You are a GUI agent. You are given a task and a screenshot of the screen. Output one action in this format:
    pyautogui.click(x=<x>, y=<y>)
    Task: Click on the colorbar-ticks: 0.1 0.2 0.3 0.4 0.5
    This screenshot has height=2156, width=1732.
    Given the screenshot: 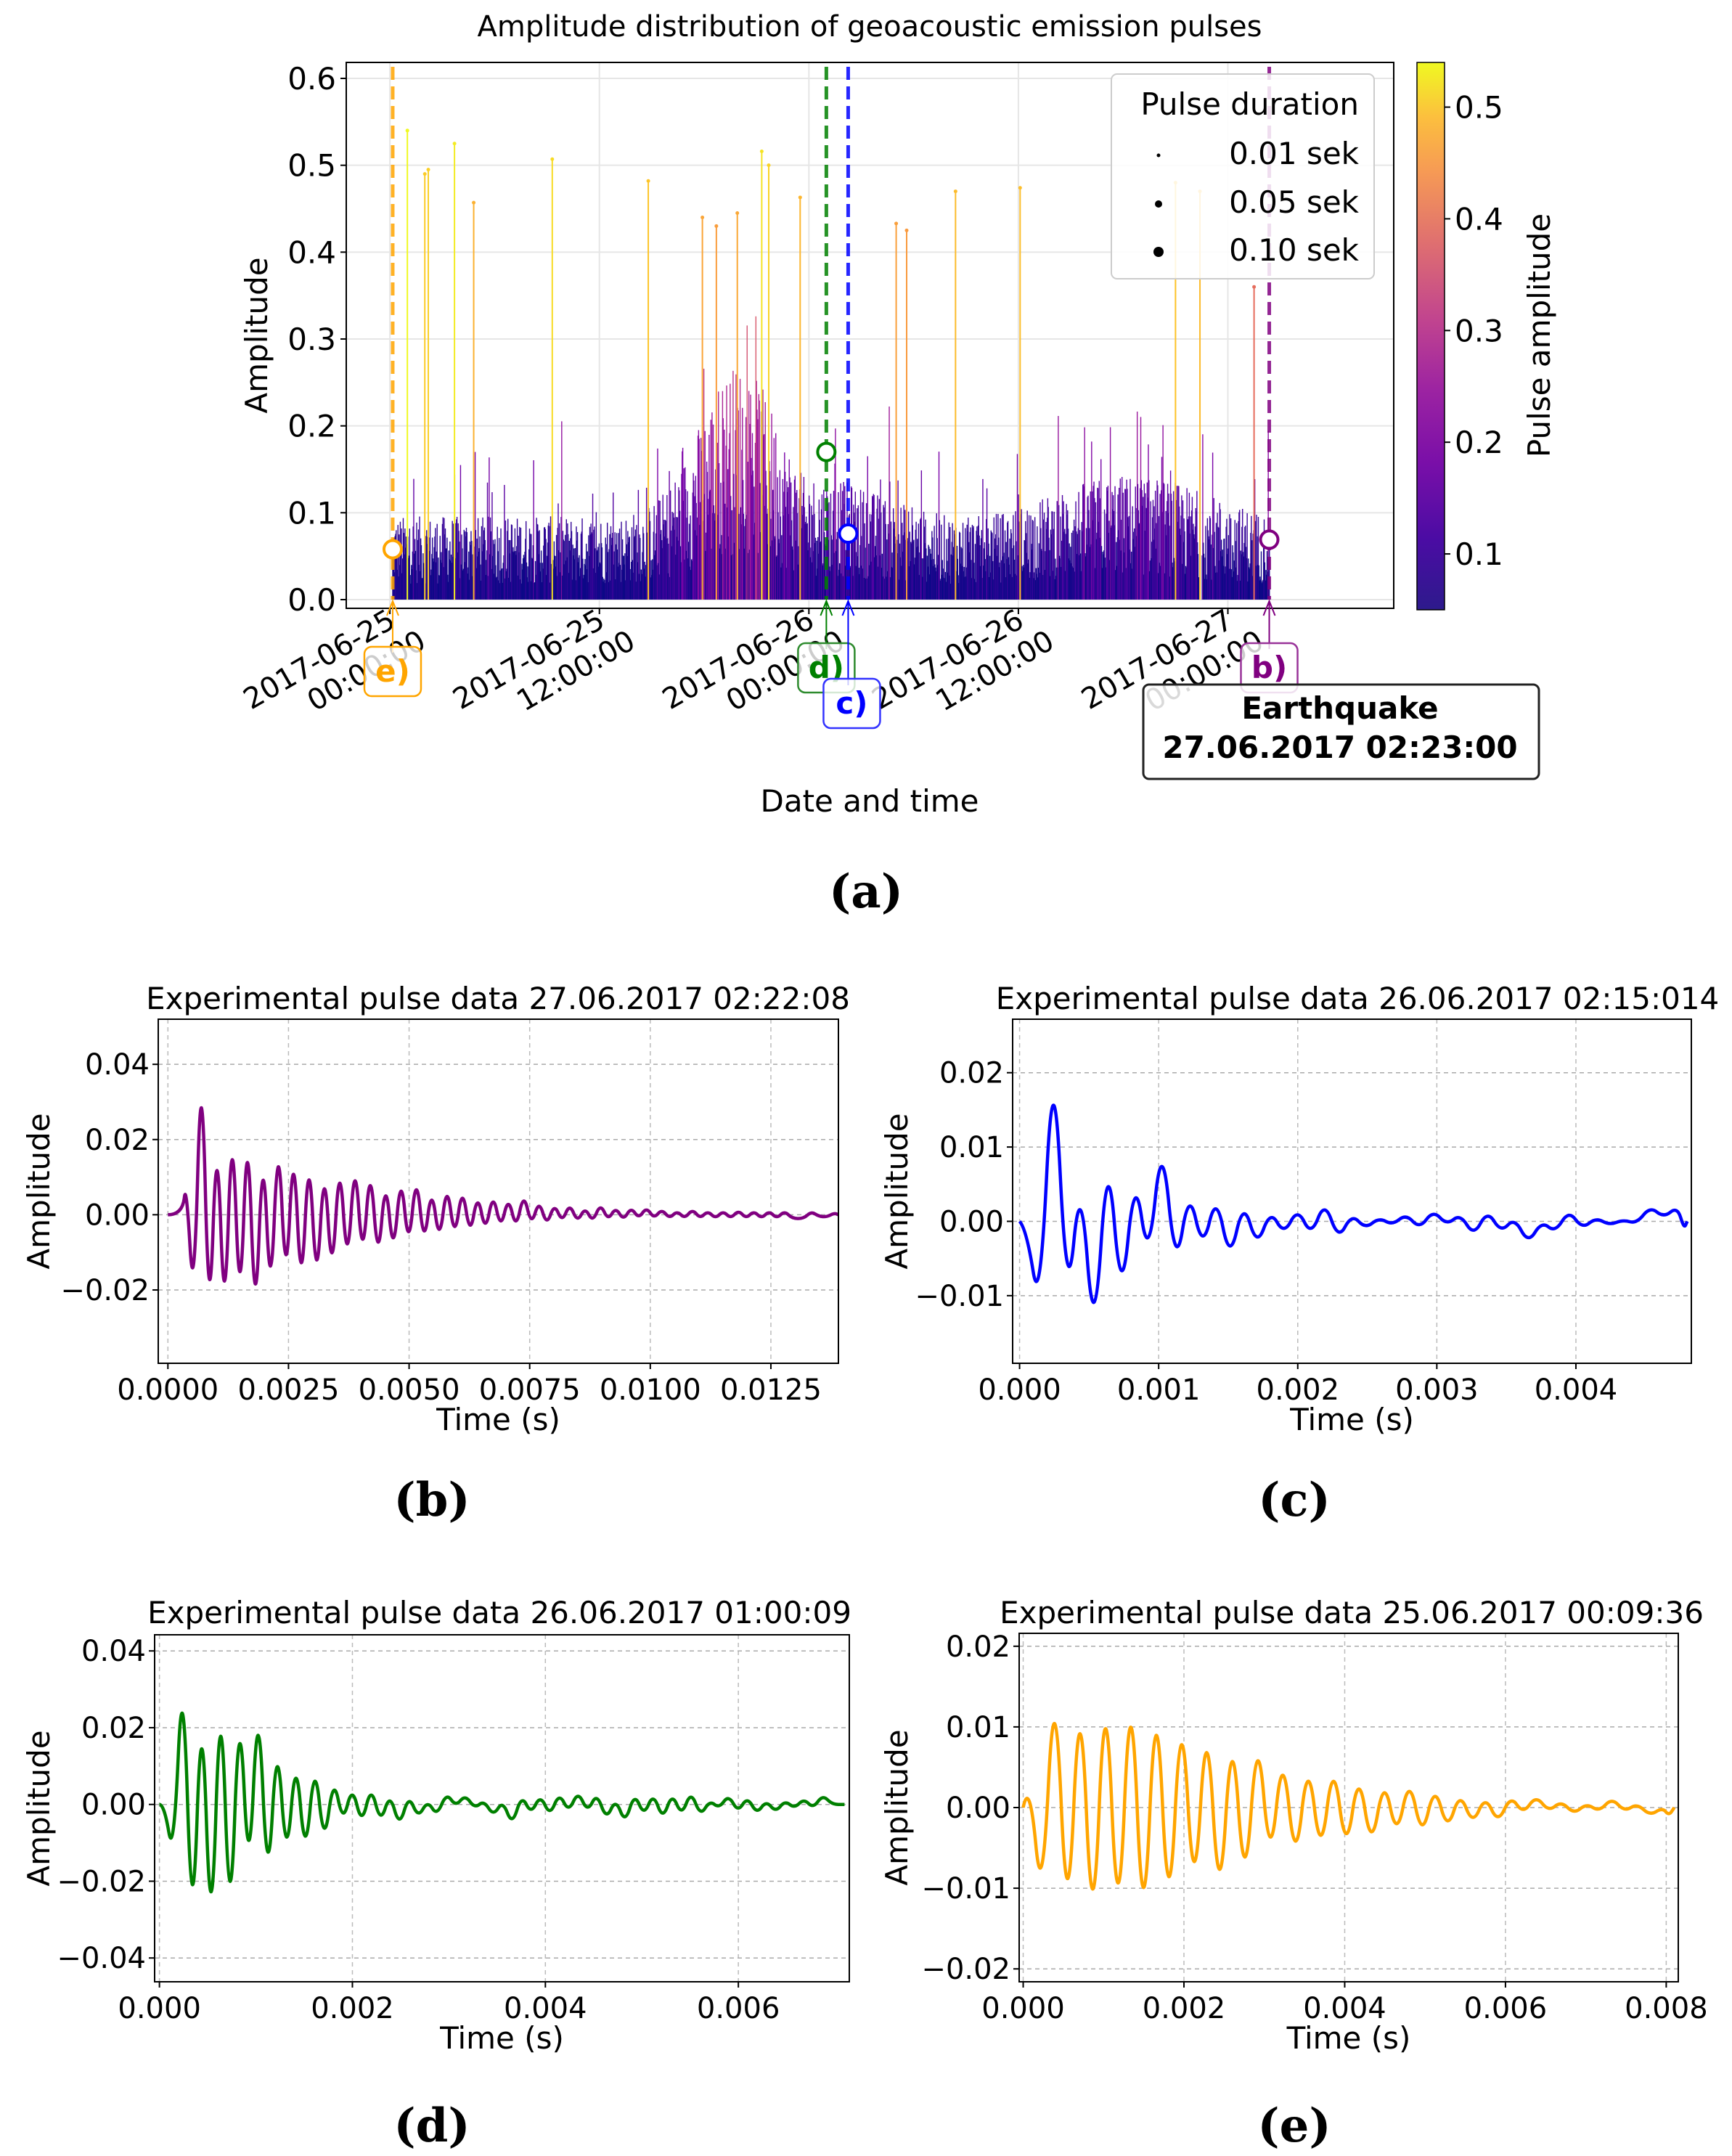 What is the action you would take?
    pyautogui.click(x=1474, y=331)
    